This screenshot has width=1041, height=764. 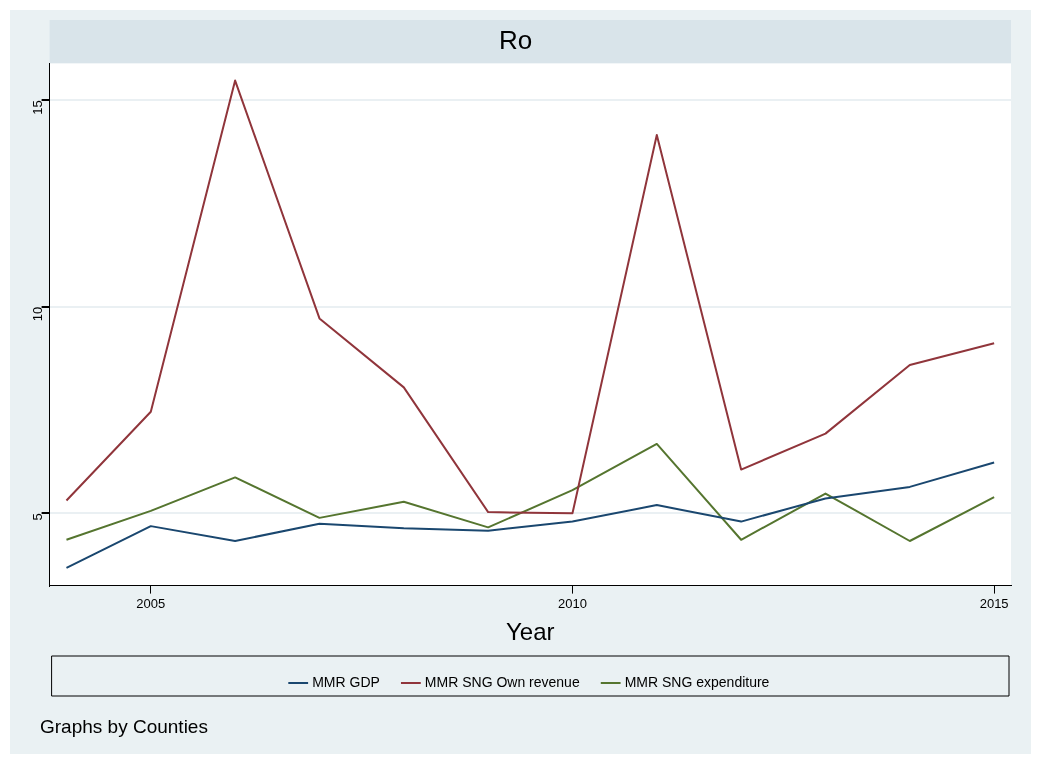 What do you see at coordinates (697, 681) in the screenshot?
I see `legend-label: MMR SNG expenditure` at bounding box center [697, 681].